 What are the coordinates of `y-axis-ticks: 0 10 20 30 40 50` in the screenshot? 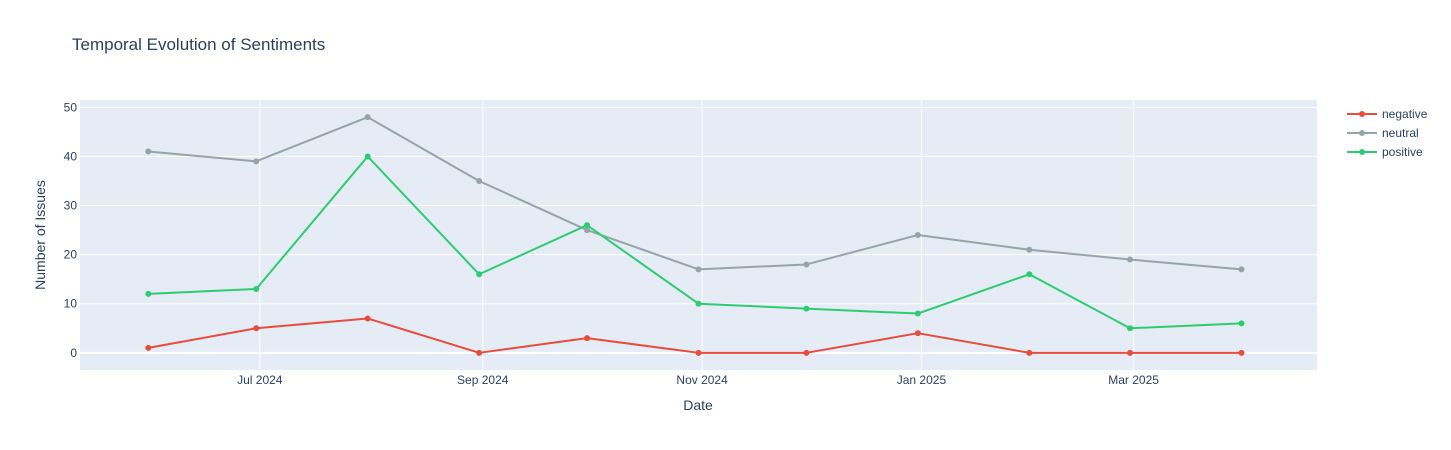 It's located at (71, 229).